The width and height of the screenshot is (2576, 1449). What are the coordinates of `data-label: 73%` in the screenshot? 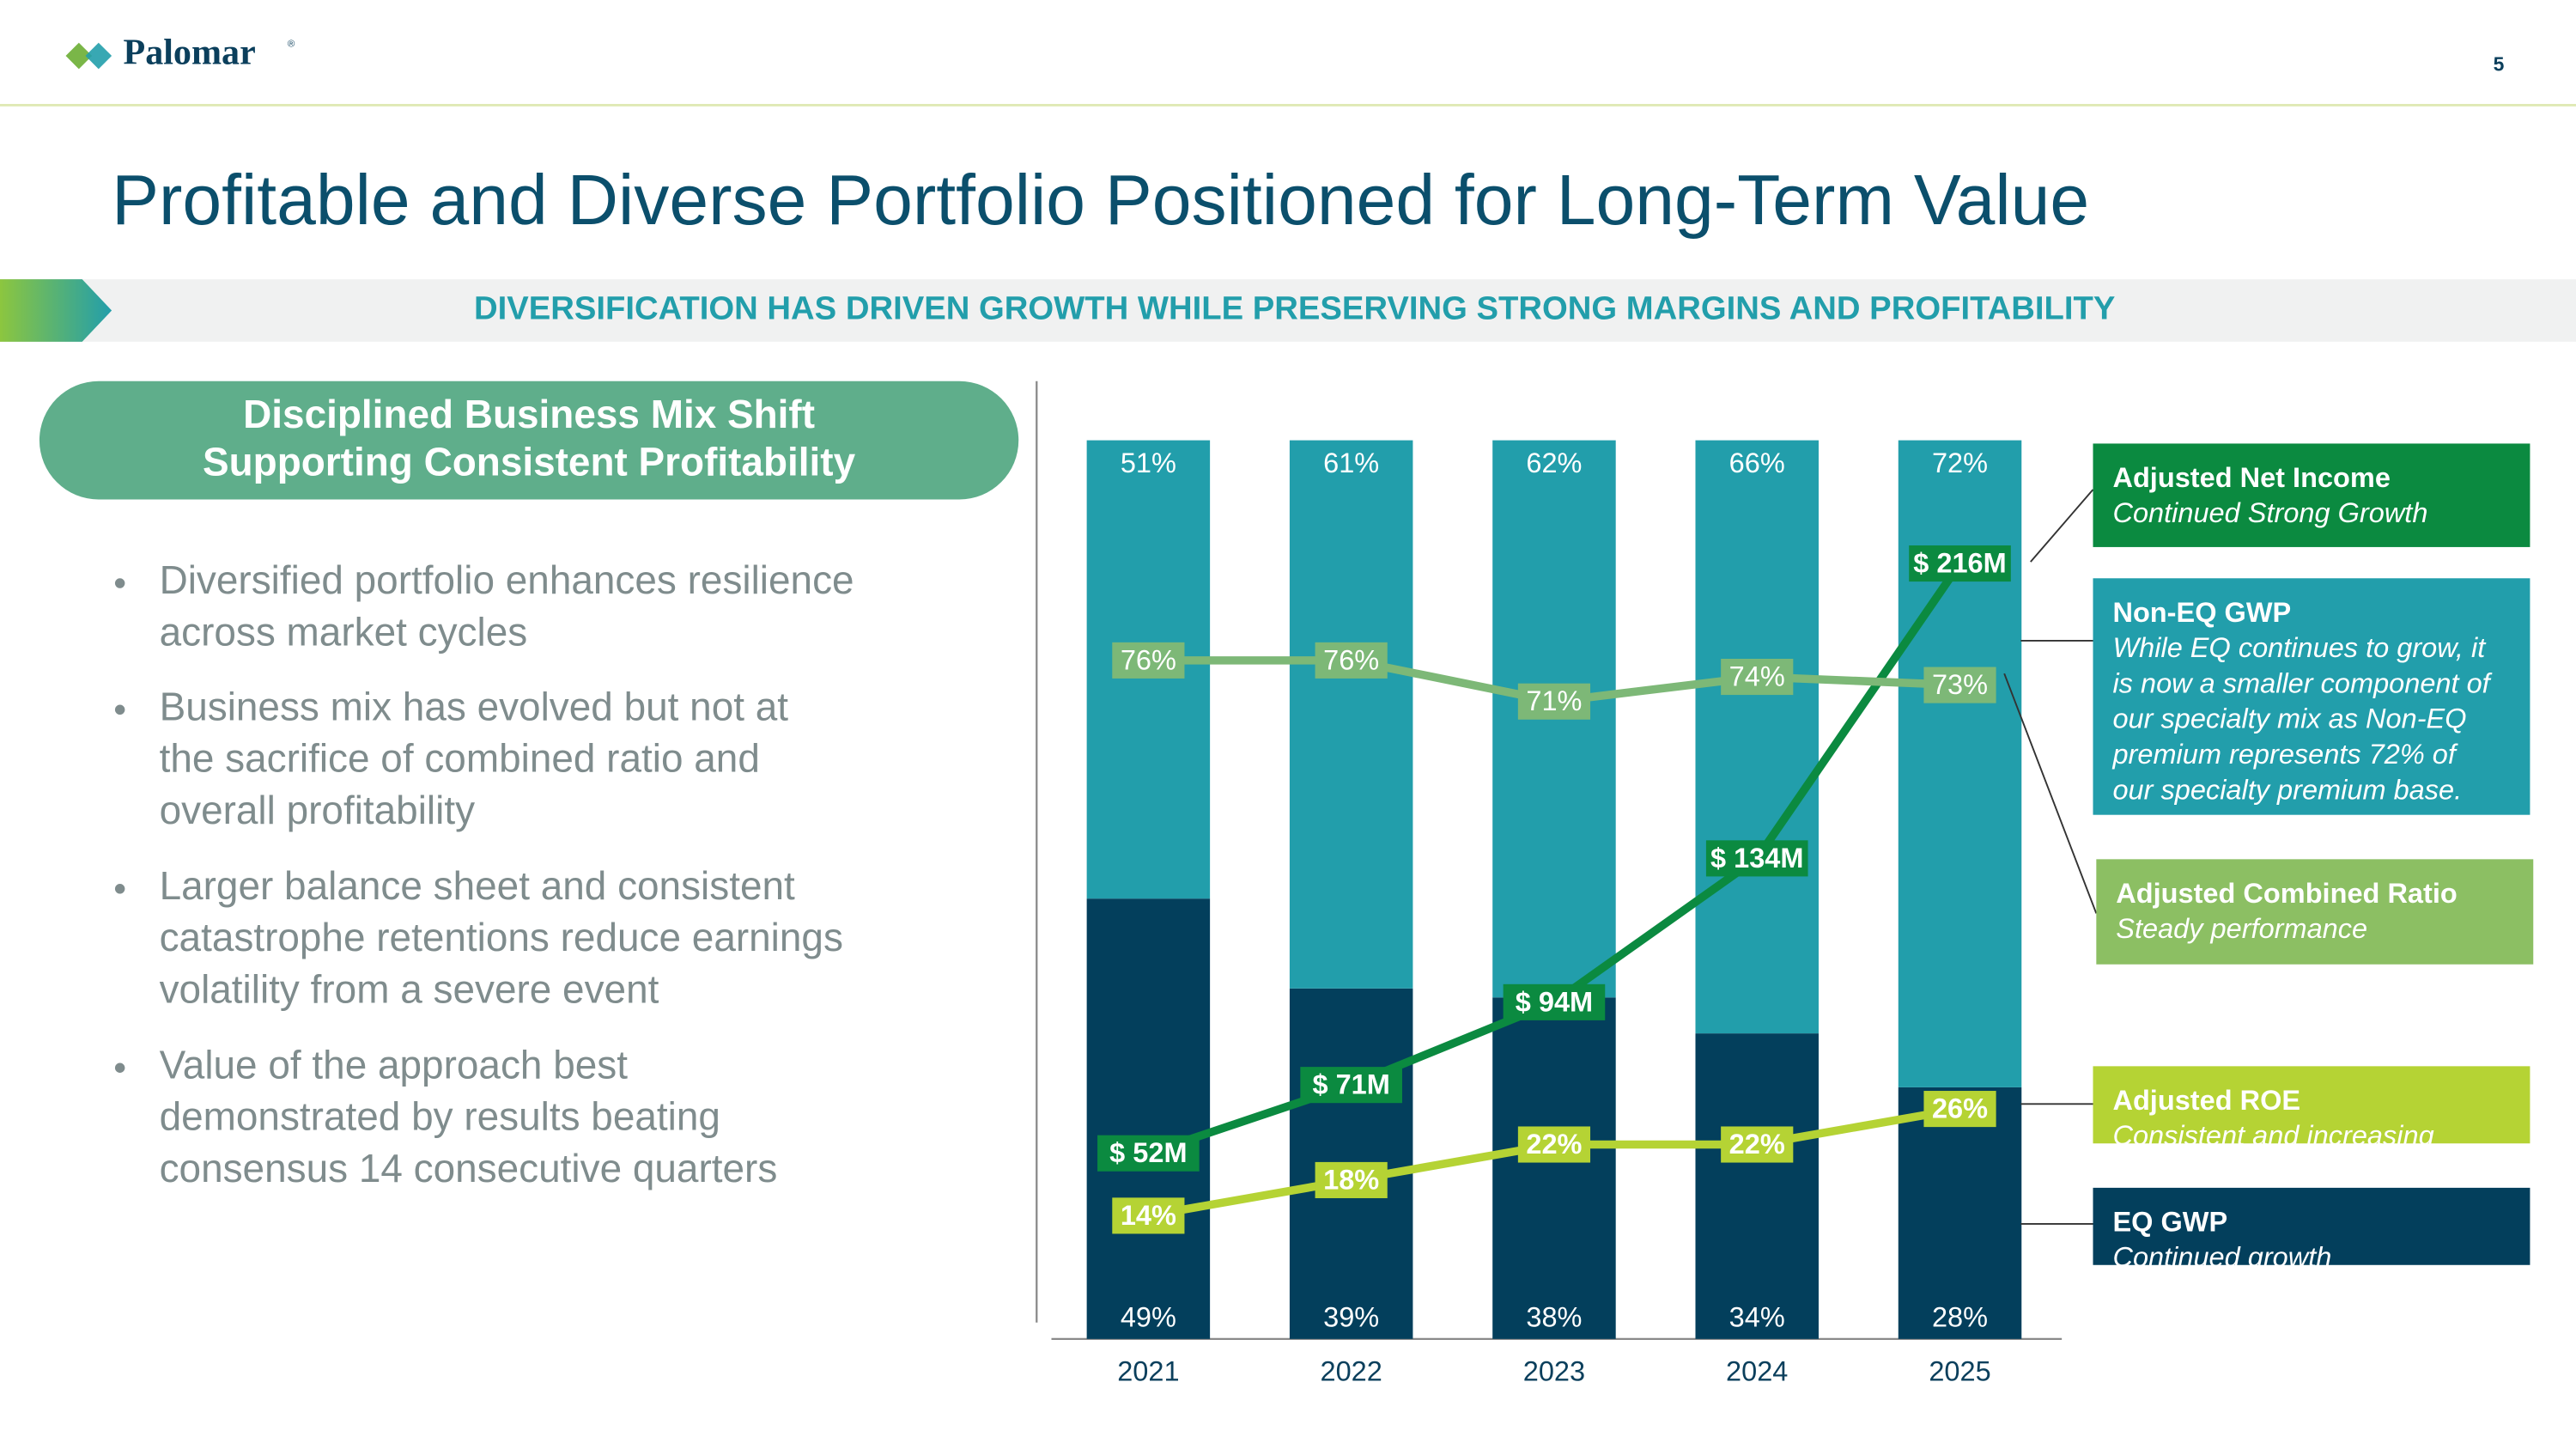 It's located at (1960, 684).